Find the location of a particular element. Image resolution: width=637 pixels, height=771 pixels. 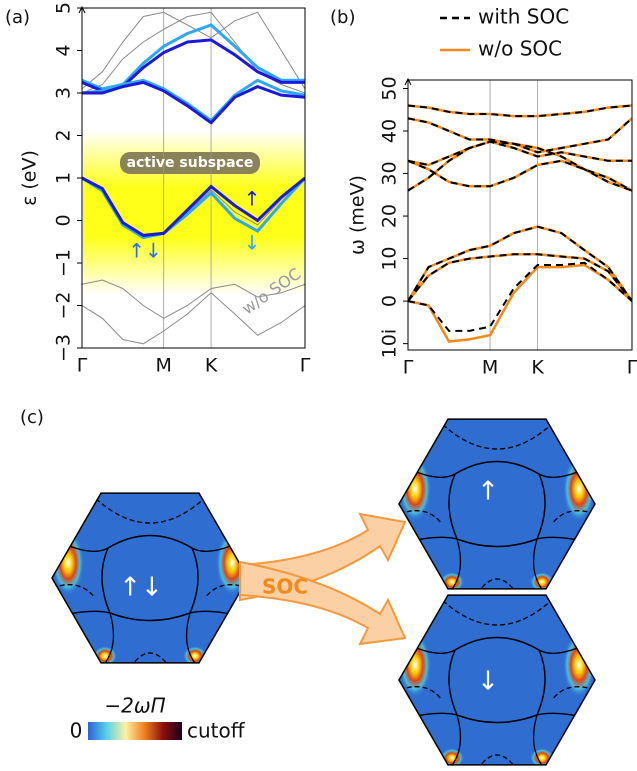

y-tick-label: 4 is located at coordinates (64, 50).